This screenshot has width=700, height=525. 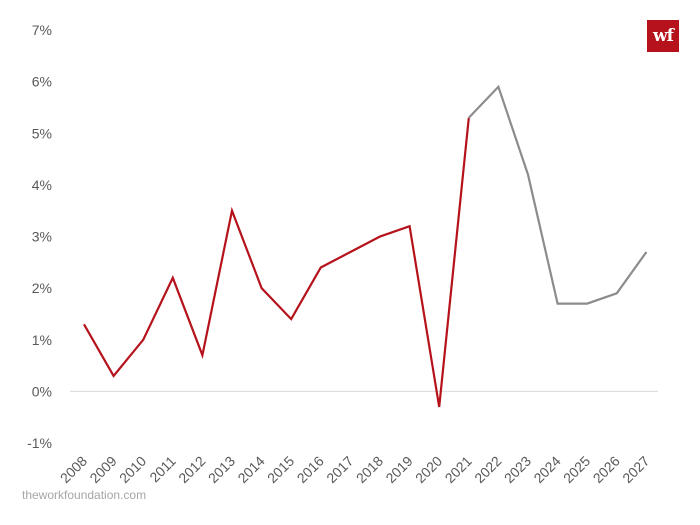 What do you see at coordinates (339, 469) in the screenshot?
I see `x-tick-label: 2017` at bounding box center [339, 469].